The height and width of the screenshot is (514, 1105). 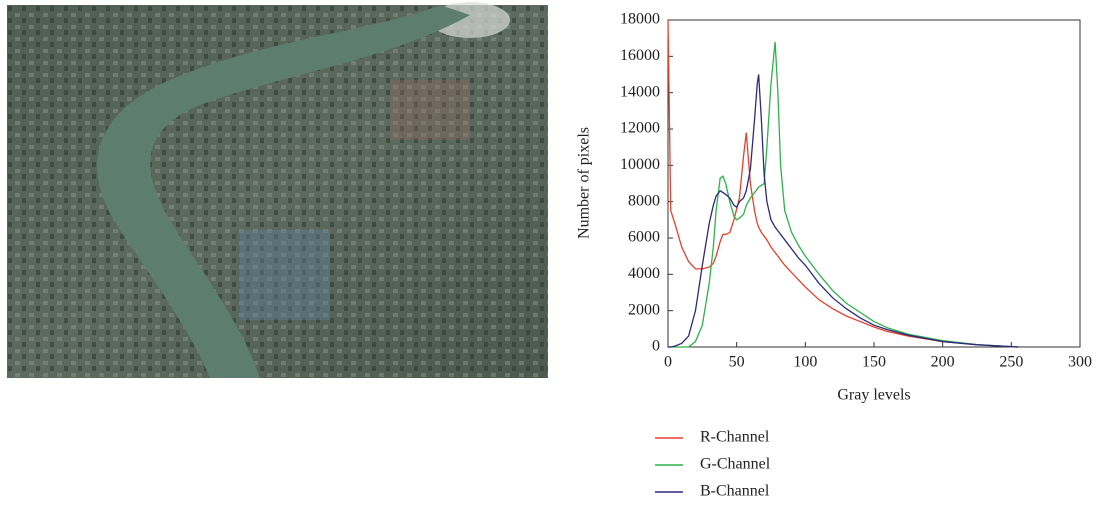 I want to click on y-tick-label: 0, so click(x=656, y=346).